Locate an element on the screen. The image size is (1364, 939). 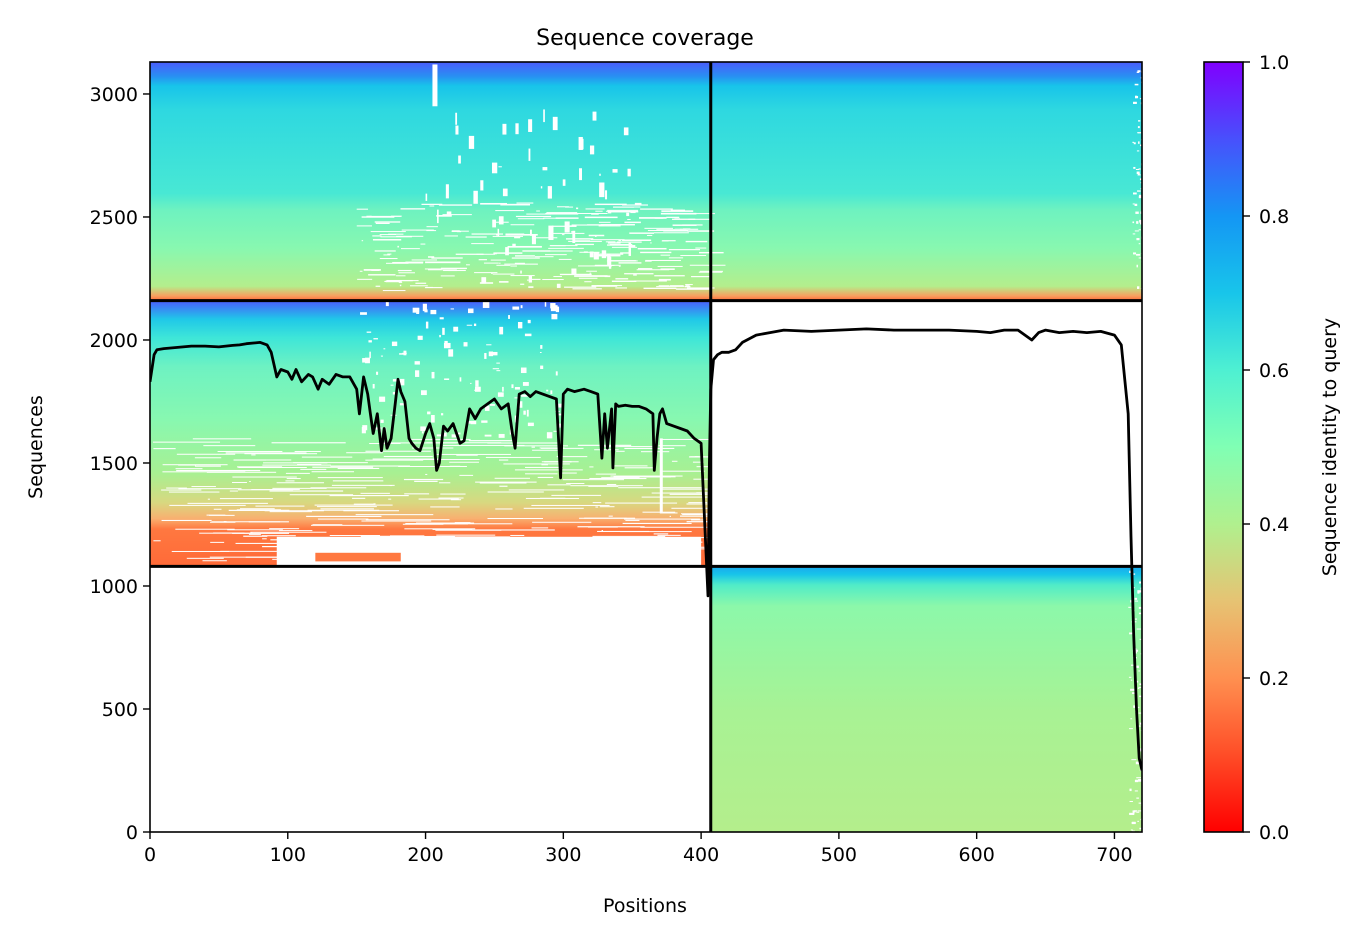
colorbar is located at coordinates (1223, 447).